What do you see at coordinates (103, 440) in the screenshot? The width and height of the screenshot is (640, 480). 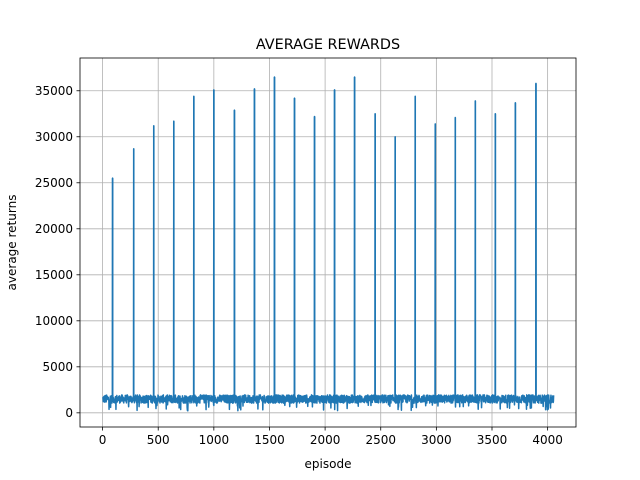 I see `x-tick-label: 0` at bounding box center [103, 440].